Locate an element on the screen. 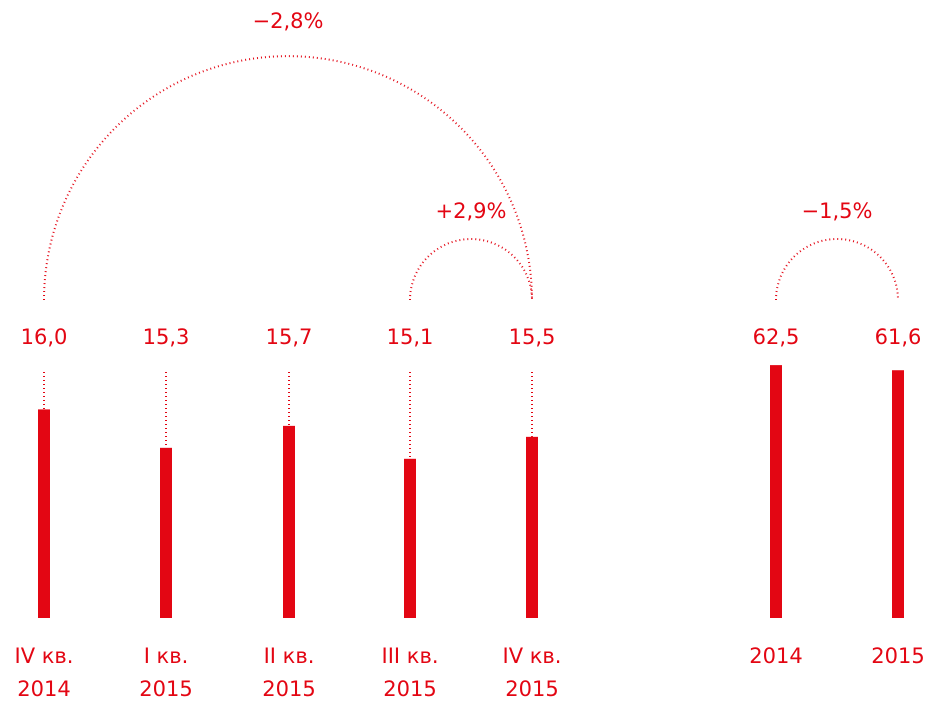 This screenshot has height=728, width=944. change-label: −2,8% is located at coordinates (288, 21).